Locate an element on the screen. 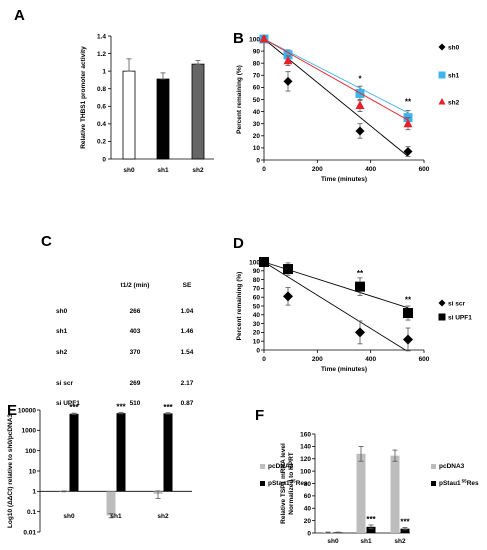 This screenshot has height=550, width=487. panel-d-x-tick-label: 200 is located at coordinates (317, 359).